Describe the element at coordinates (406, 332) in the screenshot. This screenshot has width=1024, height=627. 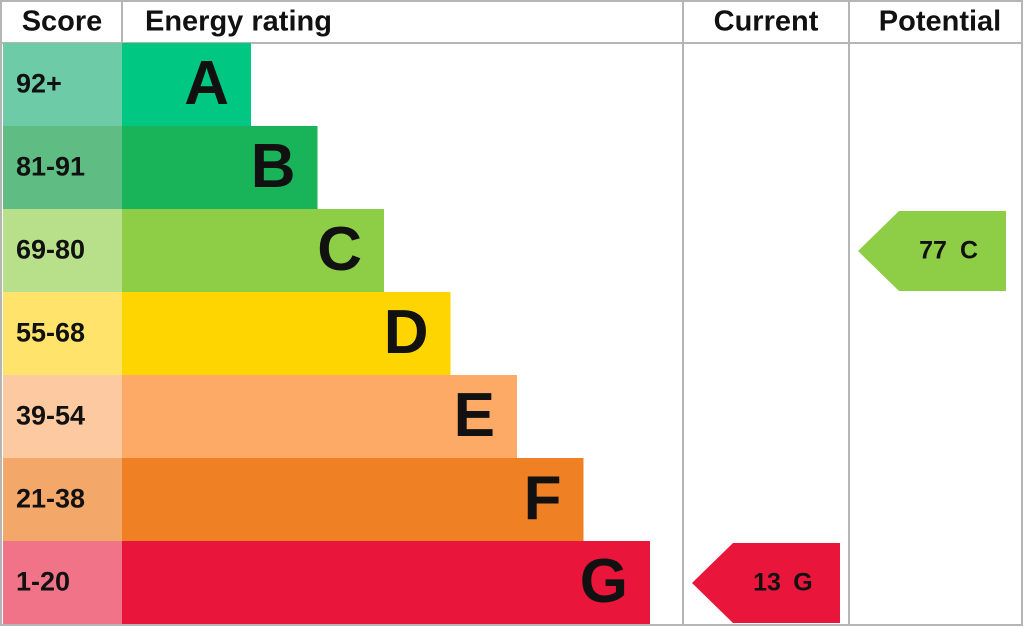
I see `rating-letter: D` at that location.